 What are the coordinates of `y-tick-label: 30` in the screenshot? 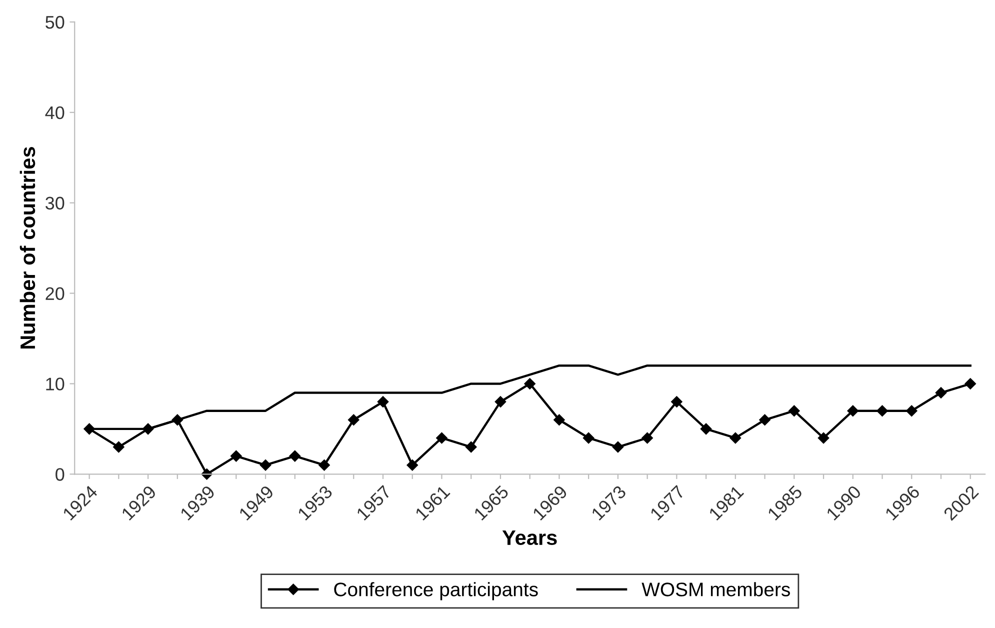 It's located at (55, 203).